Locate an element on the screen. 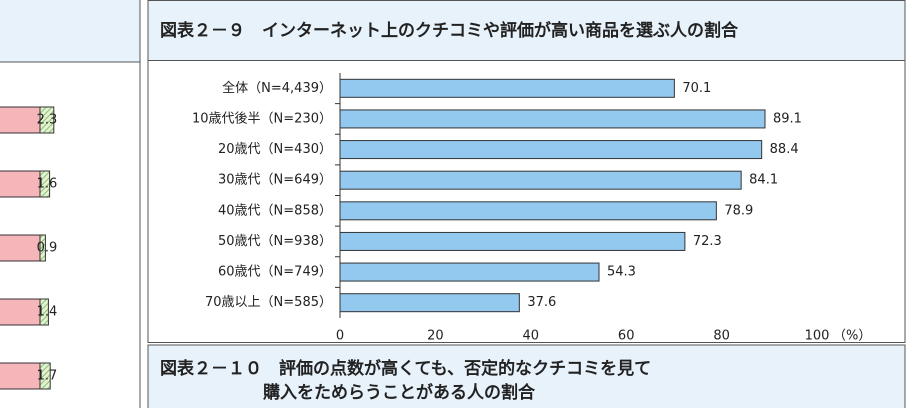  y-tick-label: 30歳代（N=649） is located at coordinates (275, 180).